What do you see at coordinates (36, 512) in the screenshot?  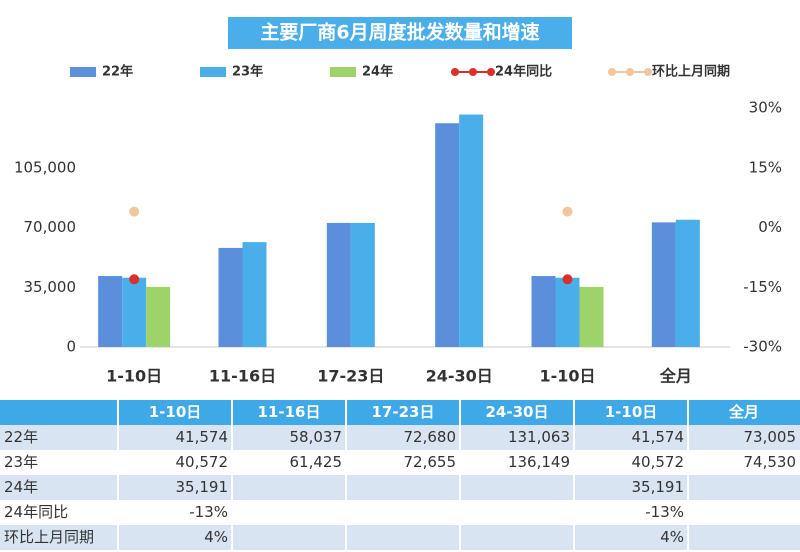 I see `table-row-label: 24年同比` at bounding box center [36, 512].